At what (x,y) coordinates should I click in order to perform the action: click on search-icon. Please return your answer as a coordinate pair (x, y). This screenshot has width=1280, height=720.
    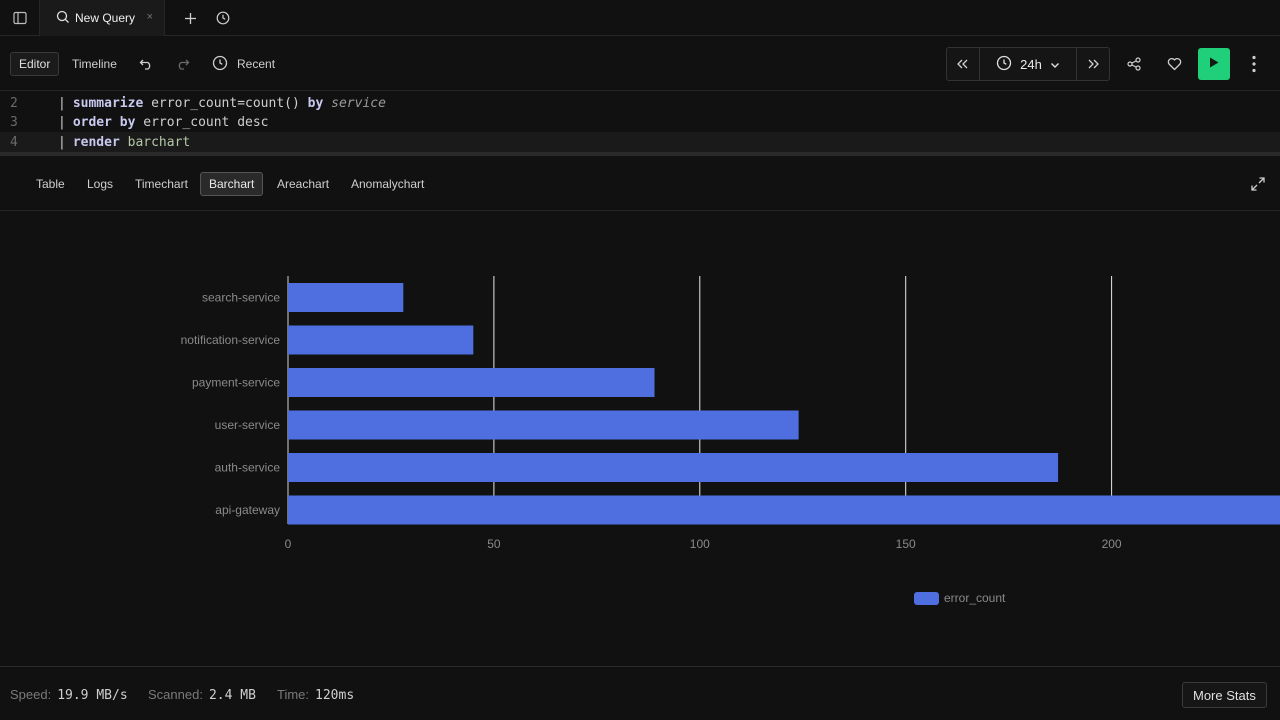
    Looking at the image, I should click on (63, 18).